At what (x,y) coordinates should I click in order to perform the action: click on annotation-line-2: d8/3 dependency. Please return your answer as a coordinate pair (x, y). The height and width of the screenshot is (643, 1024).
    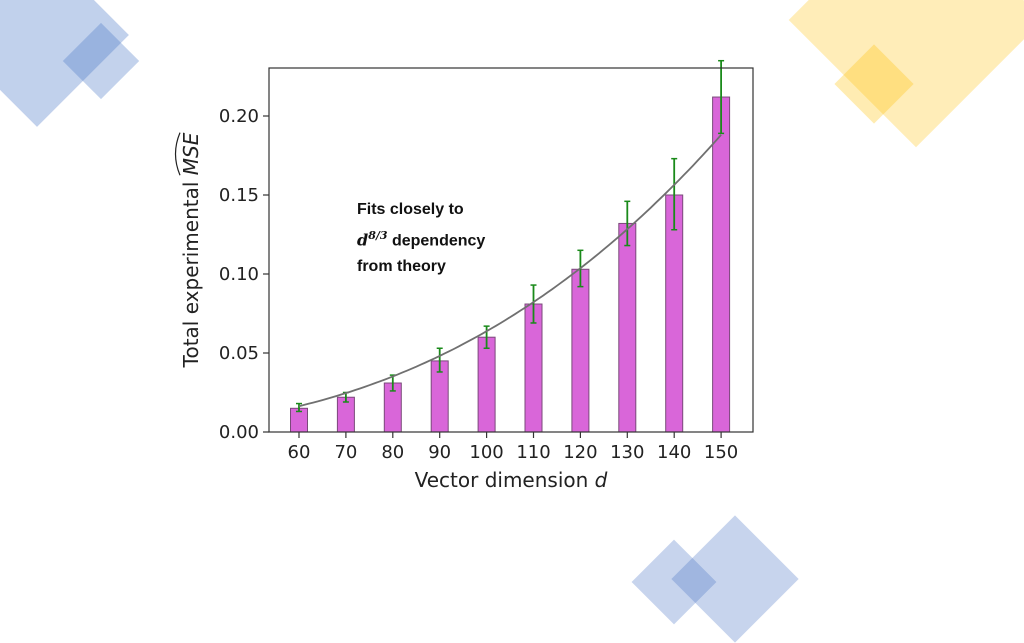
    Looking at the image, I should click on (457, 238).